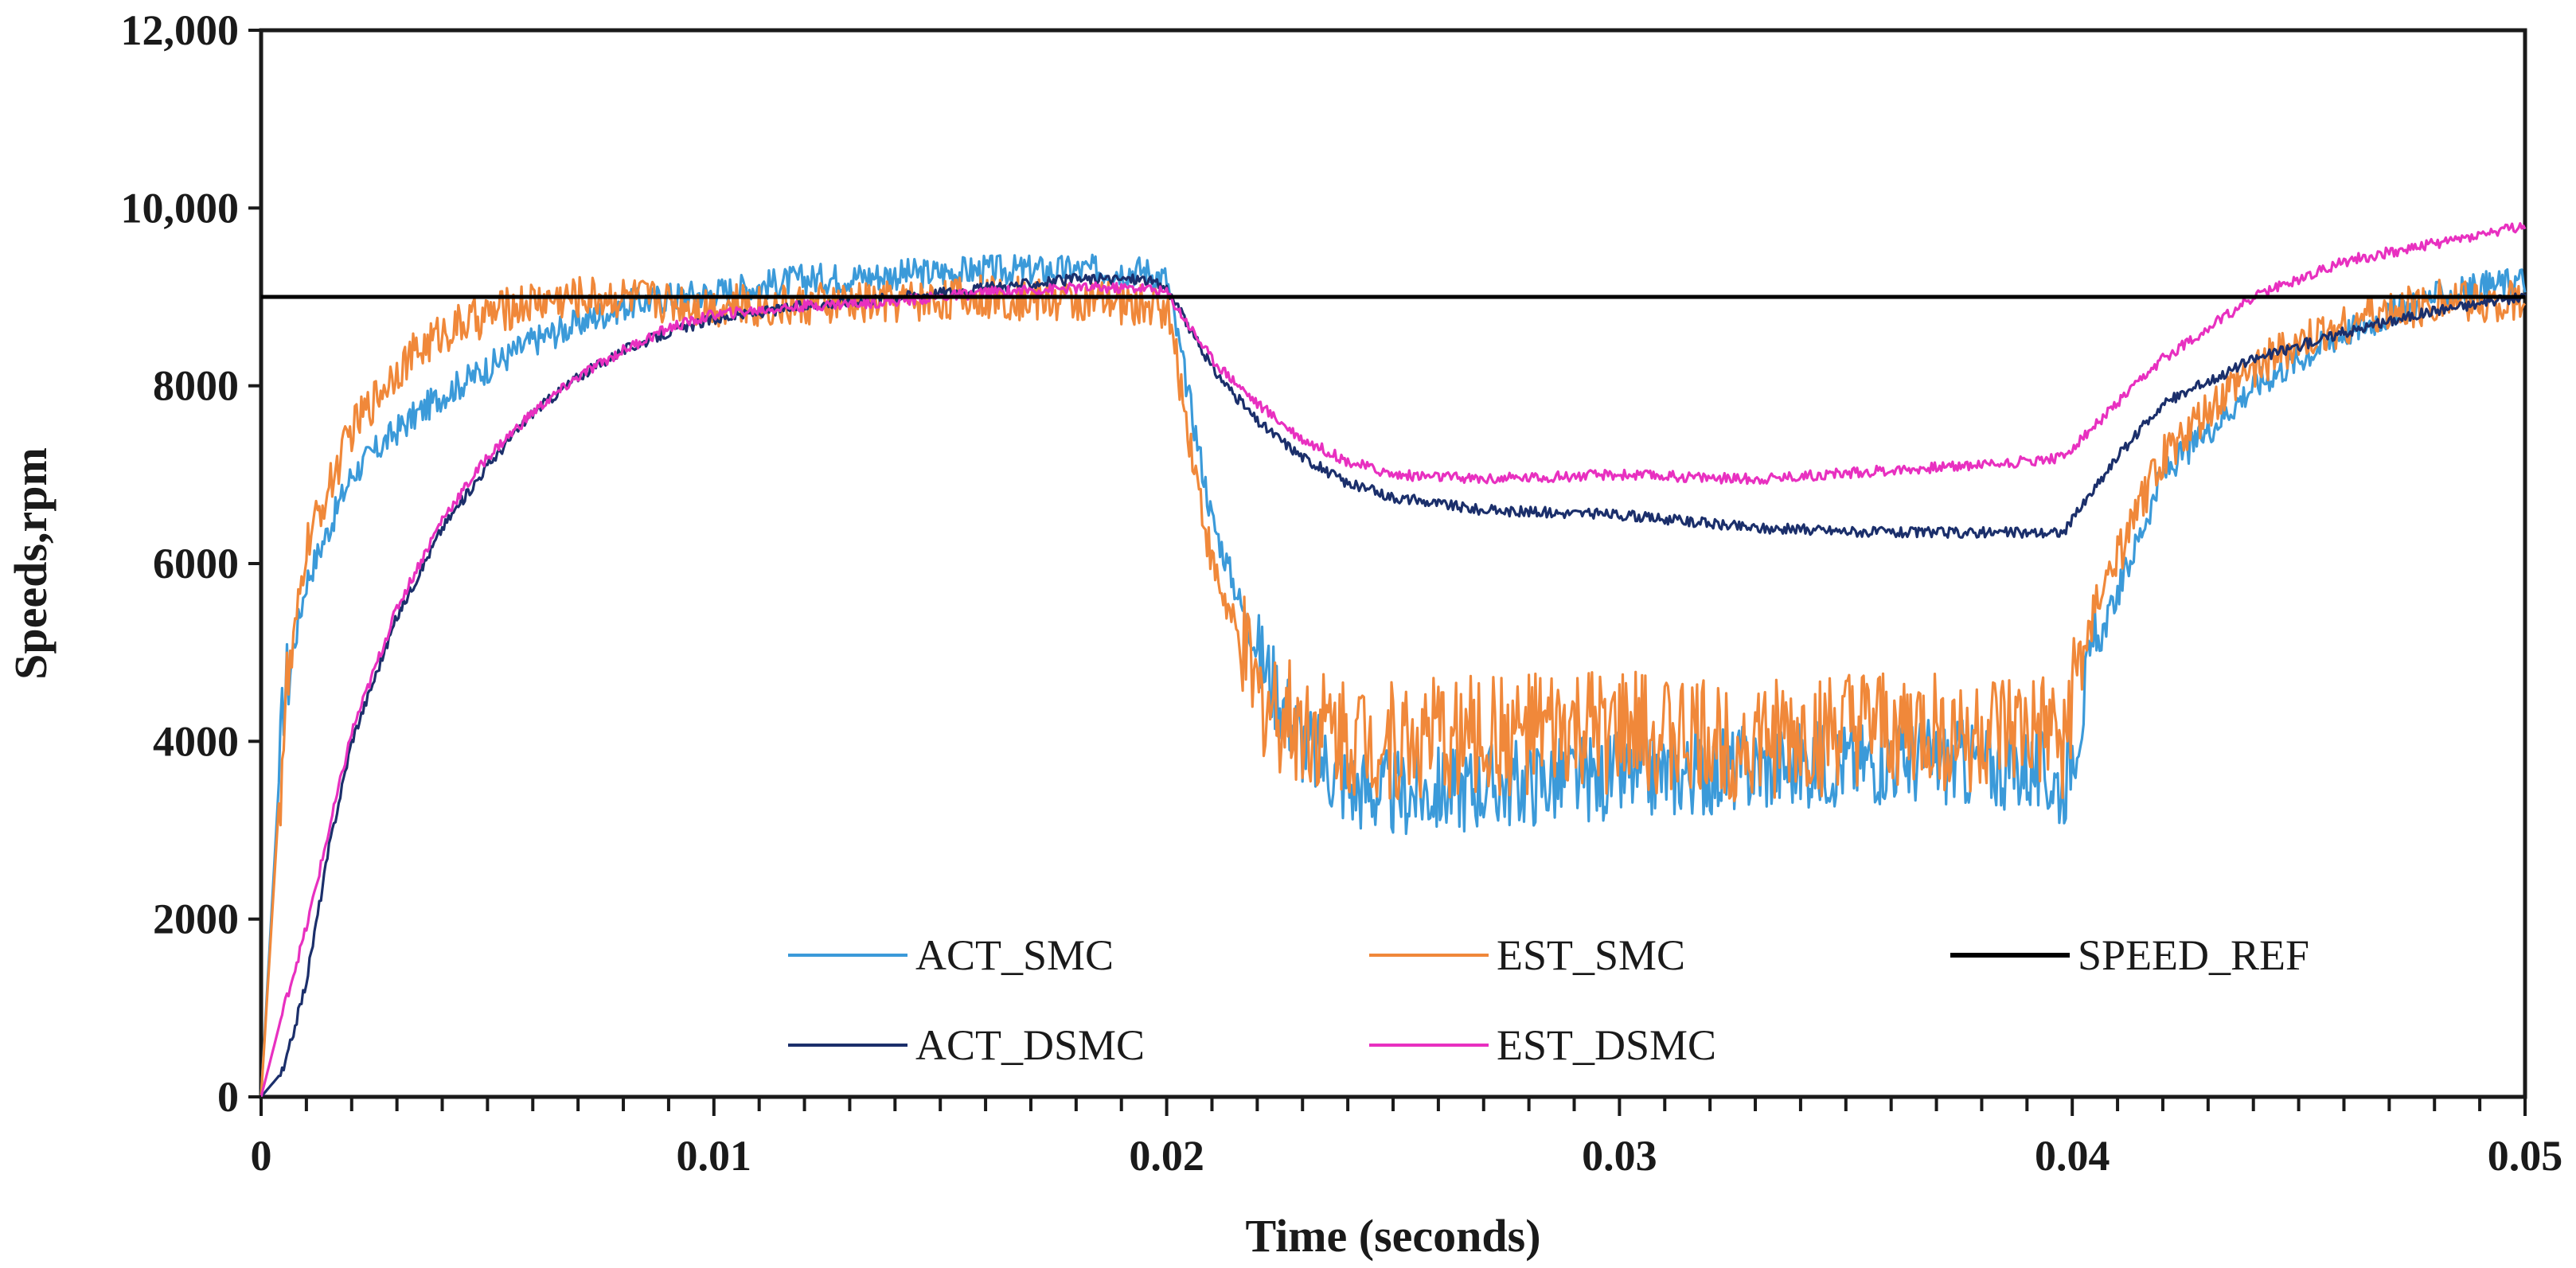  I want to click on y-tick-label: 10,000, so click(180, 208).